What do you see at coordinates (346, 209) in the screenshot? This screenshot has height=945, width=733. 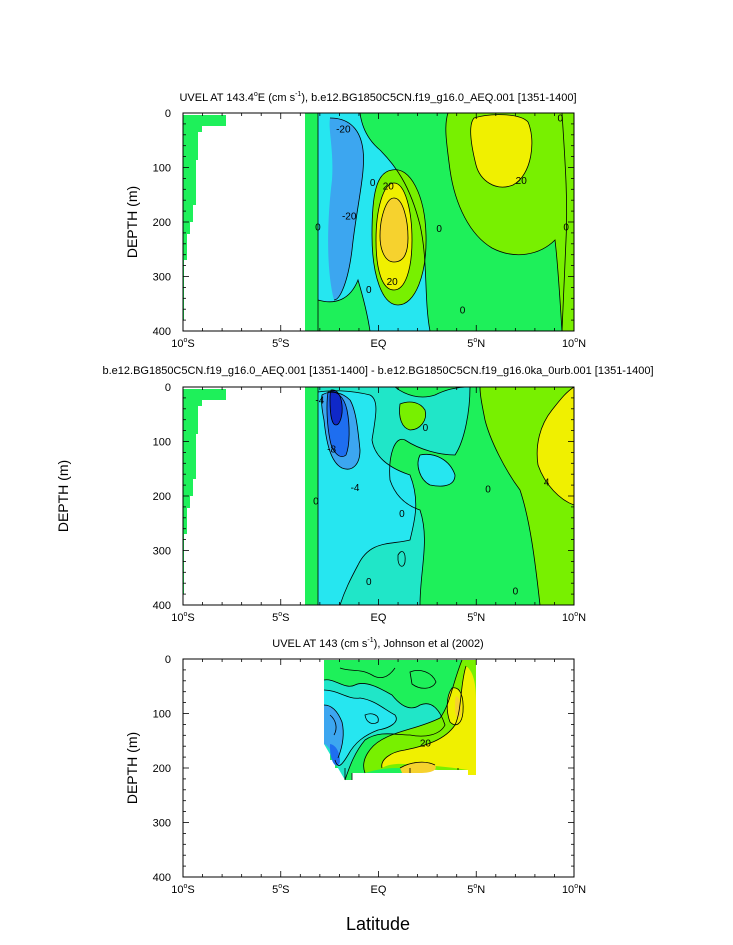 I see `band-negative-strong` at bounding box center [346, 209].